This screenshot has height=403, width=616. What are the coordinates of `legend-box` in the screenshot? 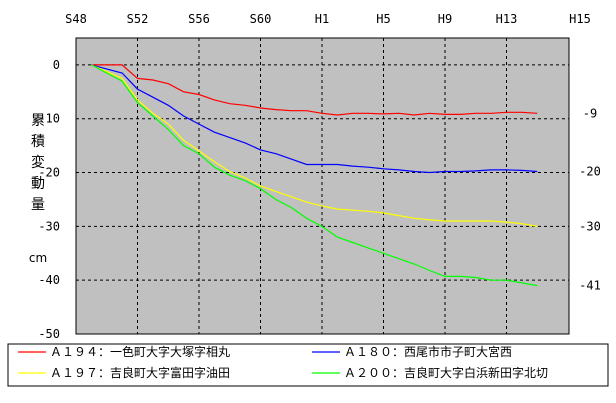 It's located at (308, 365).